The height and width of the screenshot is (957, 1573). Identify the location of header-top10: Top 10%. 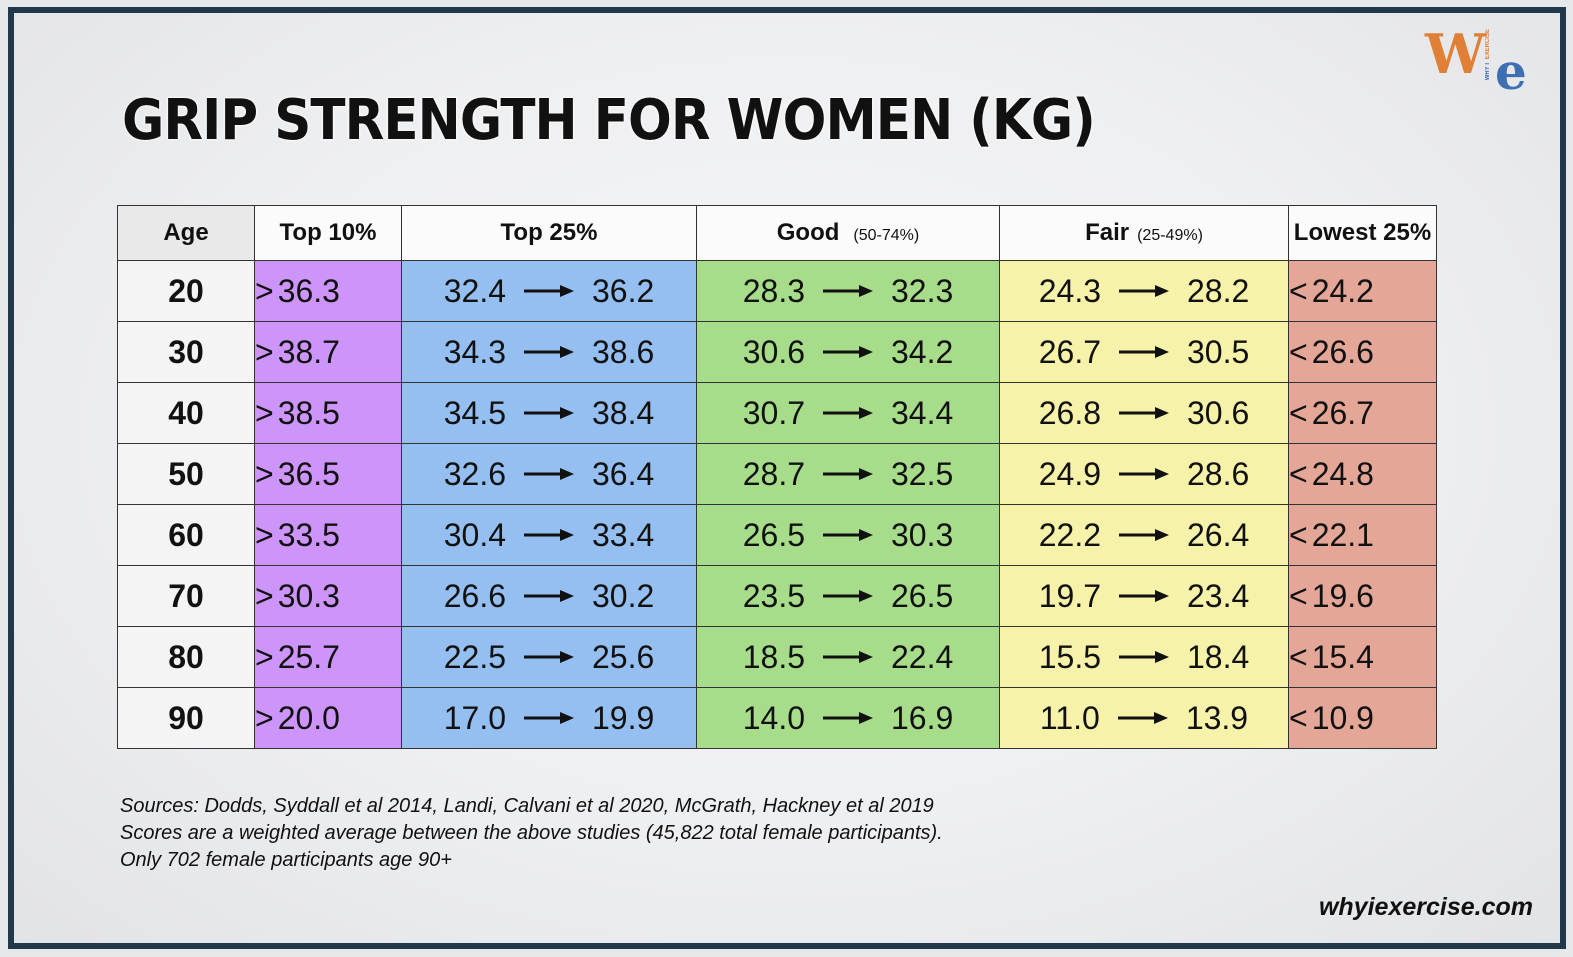
(328, 233).